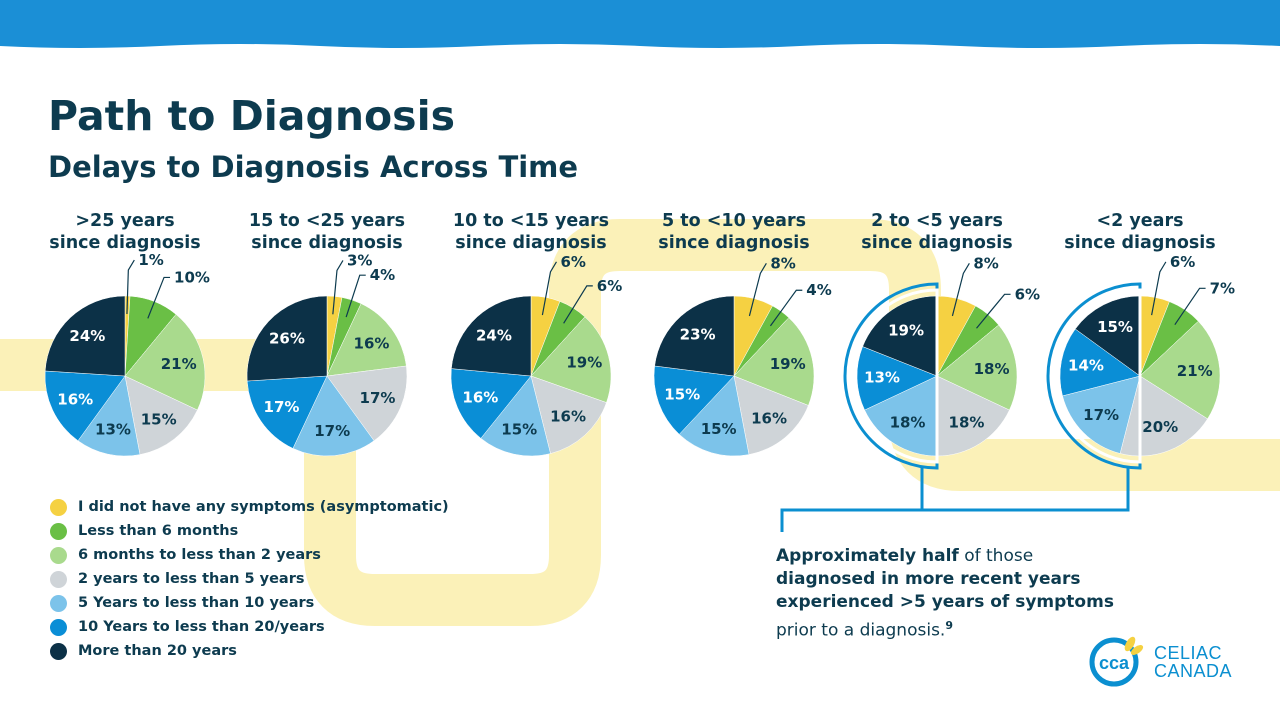  What do you see at coordinates (937, 232) in the screenshot?
I see `pie-title: 2 to <5 years since diagnosis` at bounding box center [937, 232].